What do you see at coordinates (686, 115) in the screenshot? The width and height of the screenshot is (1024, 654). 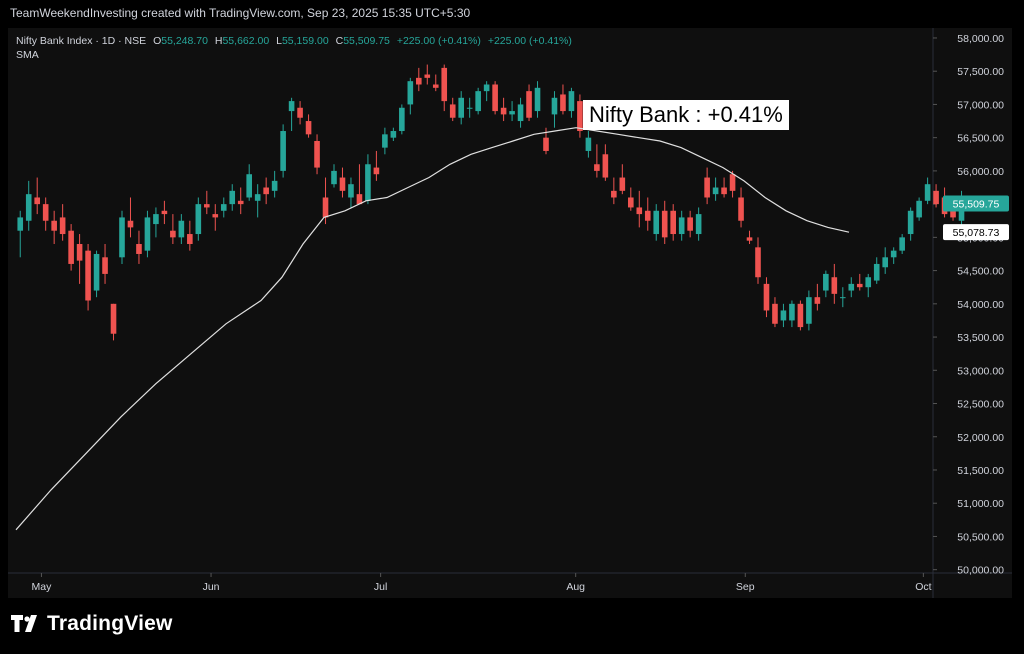 I see `chart-annotation: Nifty Bank : +0.41%` at bounding box center [686, 115].